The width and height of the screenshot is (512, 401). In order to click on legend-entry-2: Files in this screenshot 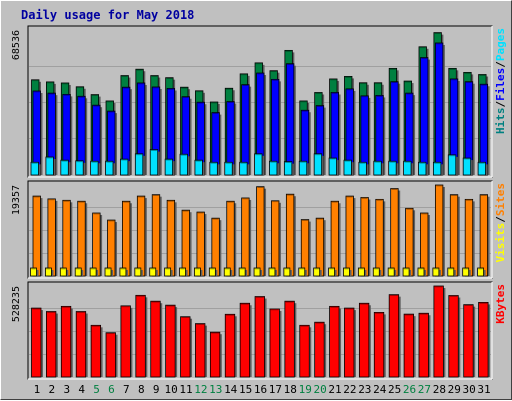, I will do `click(500, 84)`.